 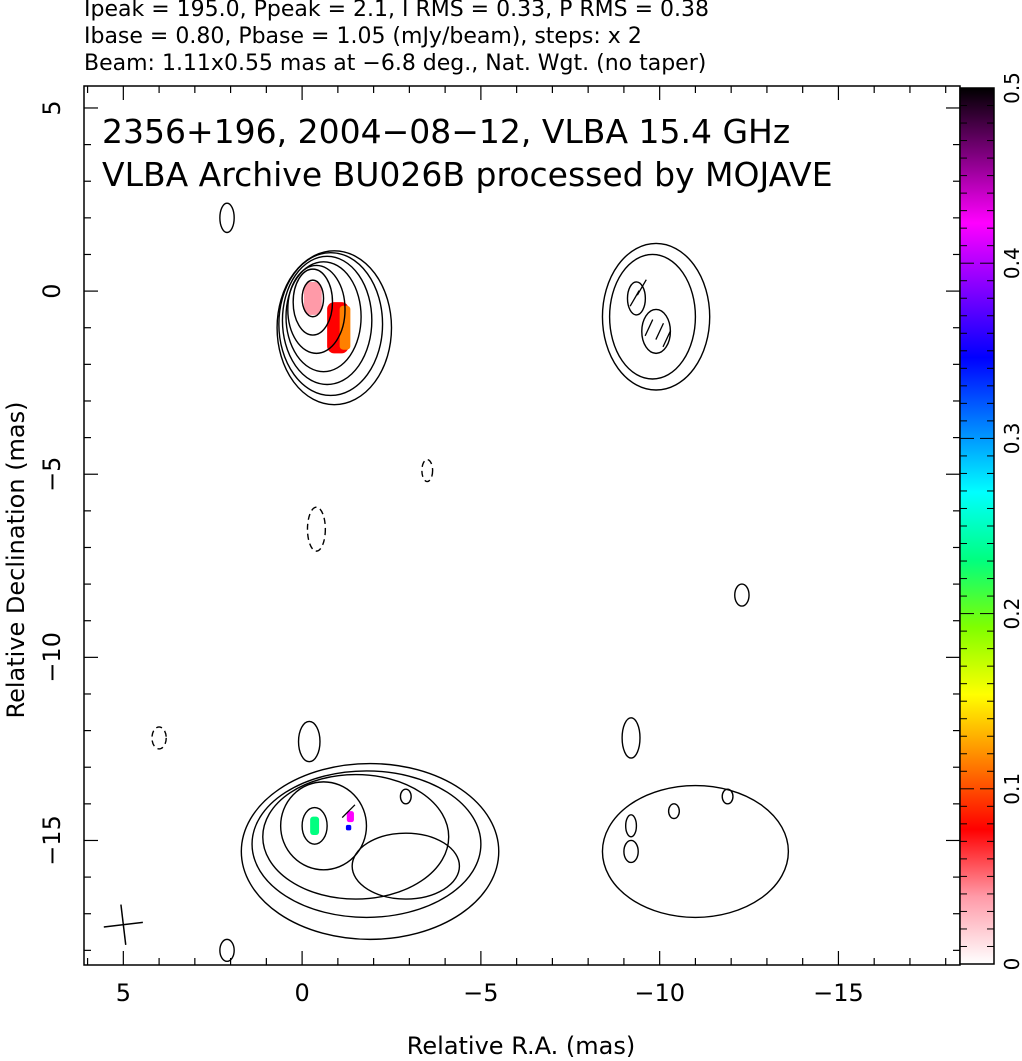 I want to click on y-tick-label: 5, so click(x=52, y=107).